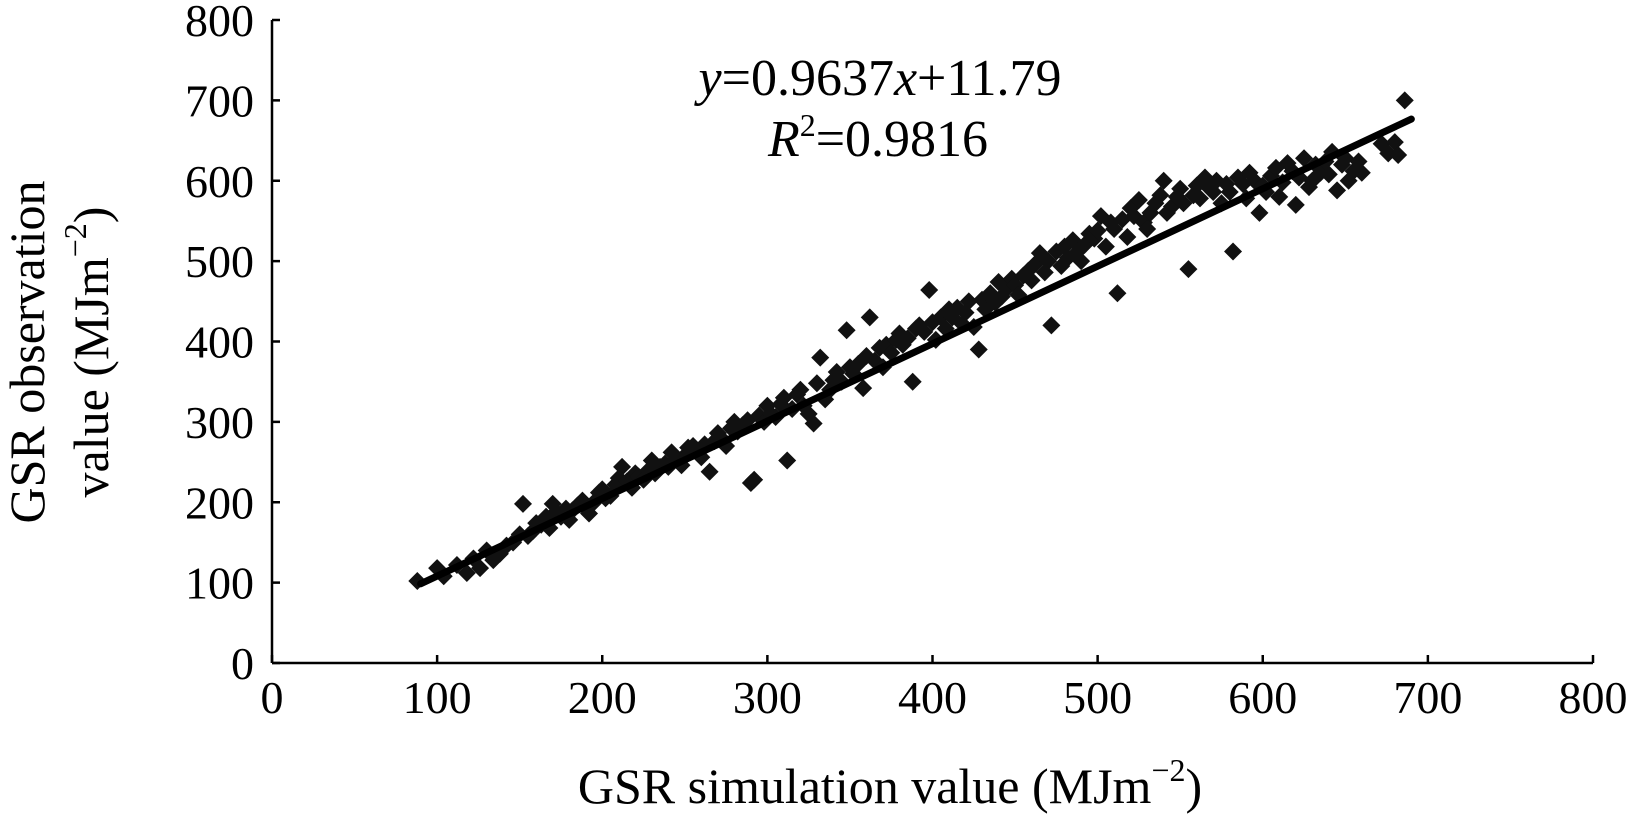 The width and height of the screenshot is (1643, 821). What do you see at coordinates (808, 125) in the screenshot?
I see `r2-exp: 2` at bounding box center [808, 125].